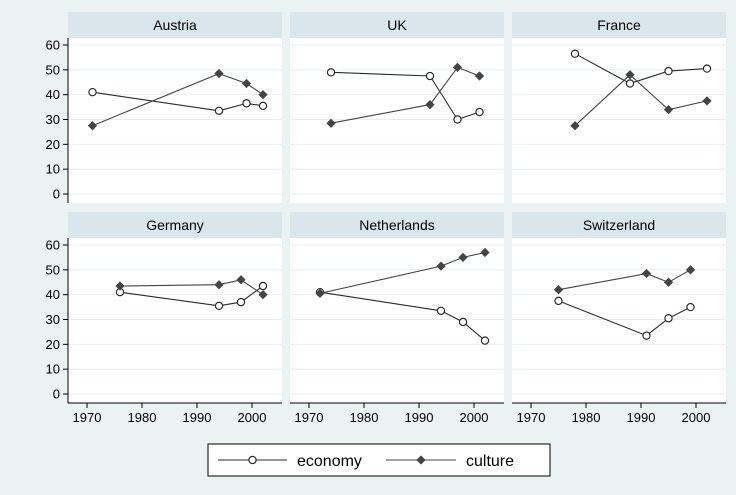 The width and height of the screenshot is (736, 495). What do you see at coordinates (402, 316) in the screenshot?
I see `series-line-netherlands-economy` at bounding box center [402, 316].